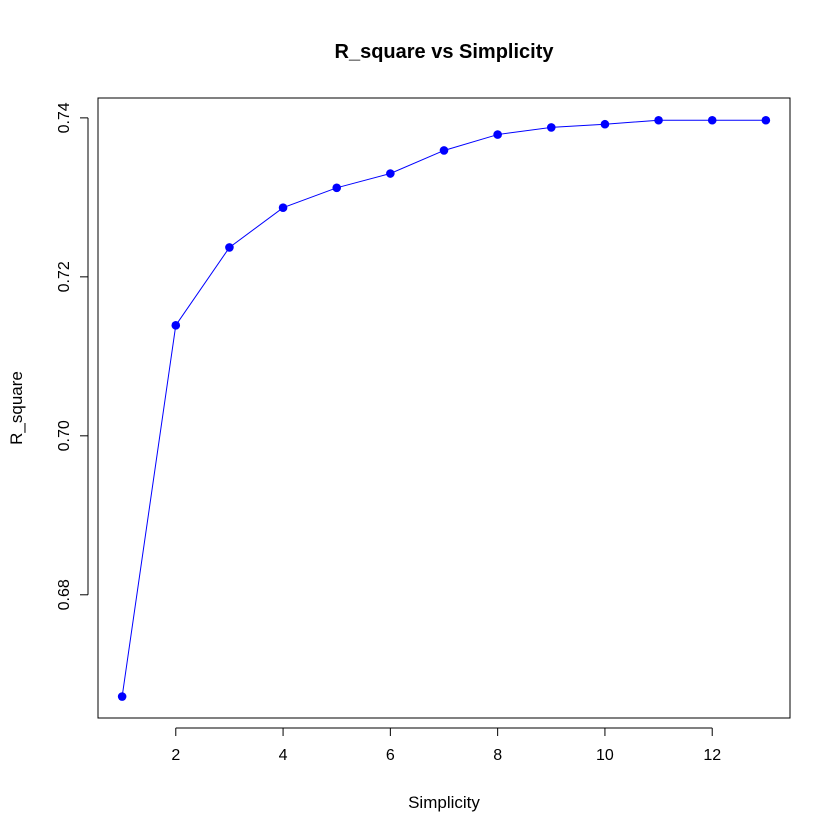  Describe the element at coordinates (64, 435) in the screenshot. I see `y-tick-label: 0.70` at that location.